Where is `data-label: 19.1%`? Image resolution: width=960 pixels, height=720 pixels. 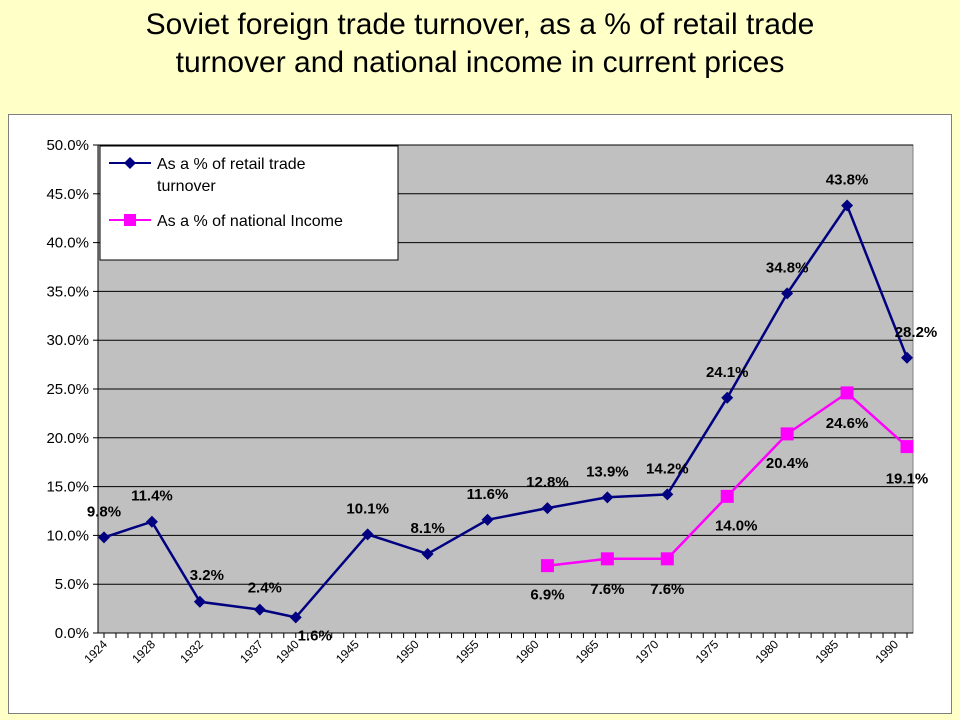 data-label: 19.1% is located at coordinates (907, 479).